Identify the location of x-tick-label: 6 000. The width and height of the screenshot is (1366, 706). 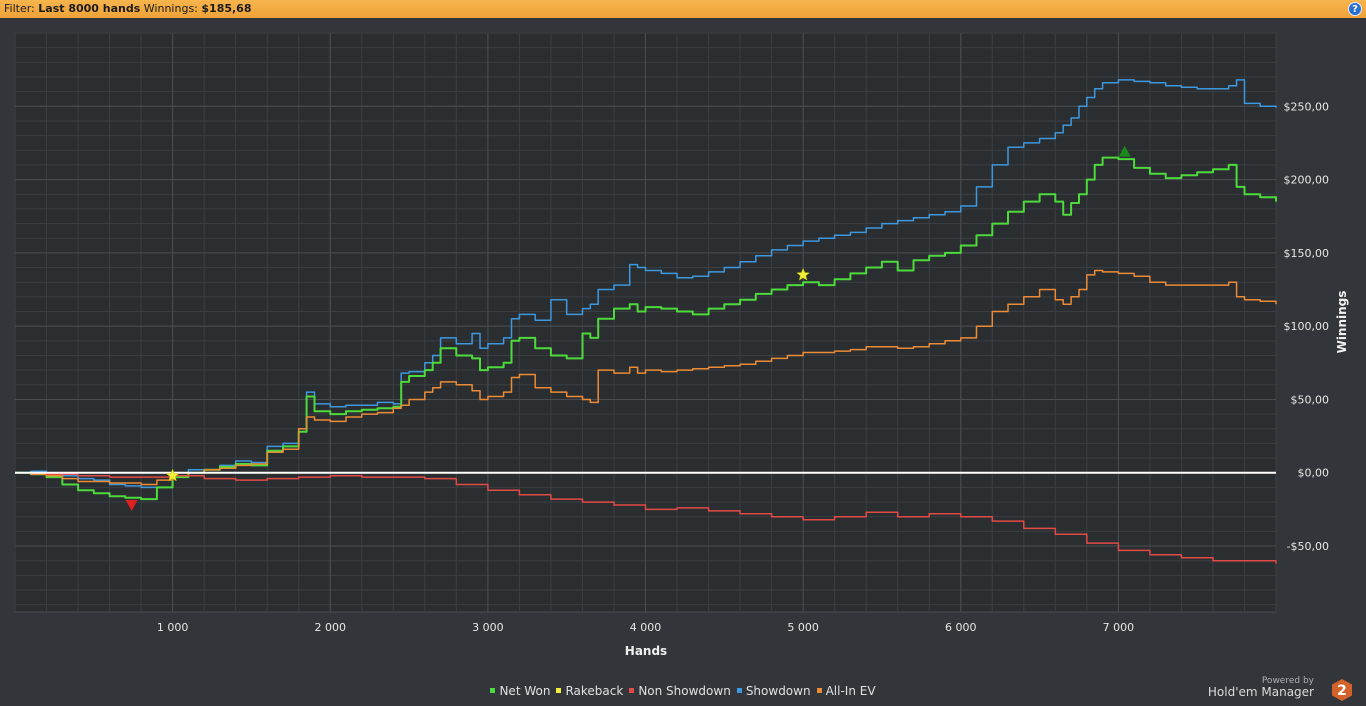
(961, 627).